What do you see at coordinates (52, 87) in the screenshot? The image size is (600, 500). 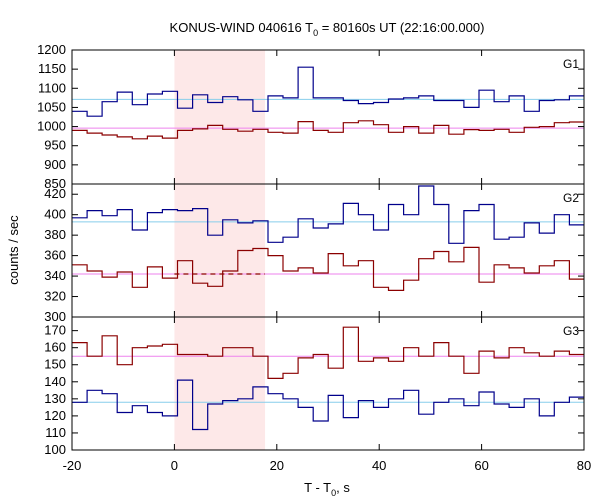 I see `y-tick-label: 1100` at bounding box center [52, 87].